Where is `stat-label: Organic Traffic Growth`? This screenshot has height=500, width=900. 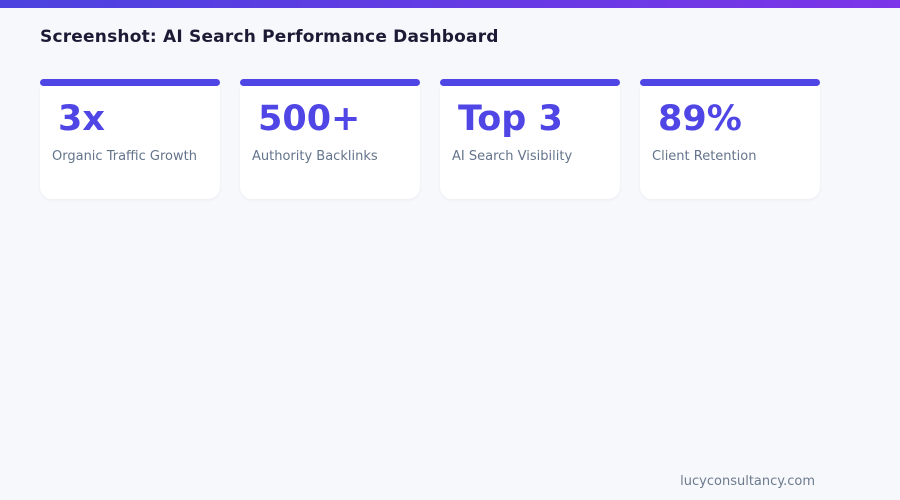
stat-label: Organic Traffic Growth is located at coordinates (124, 156).